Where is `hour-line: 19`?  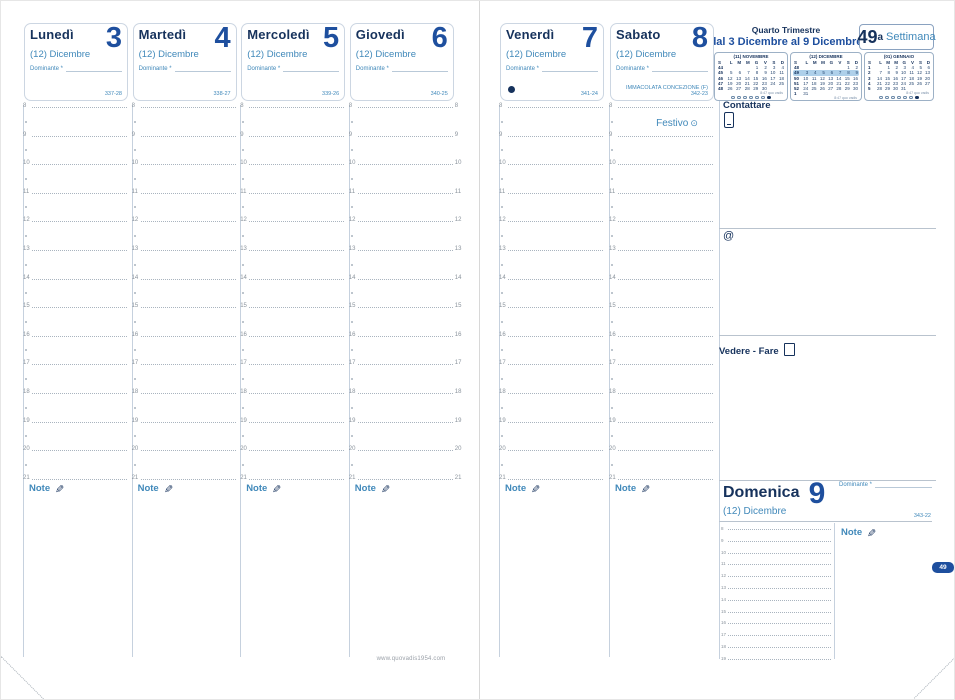
hour-line: 19 is located at coordinates (401, 421).